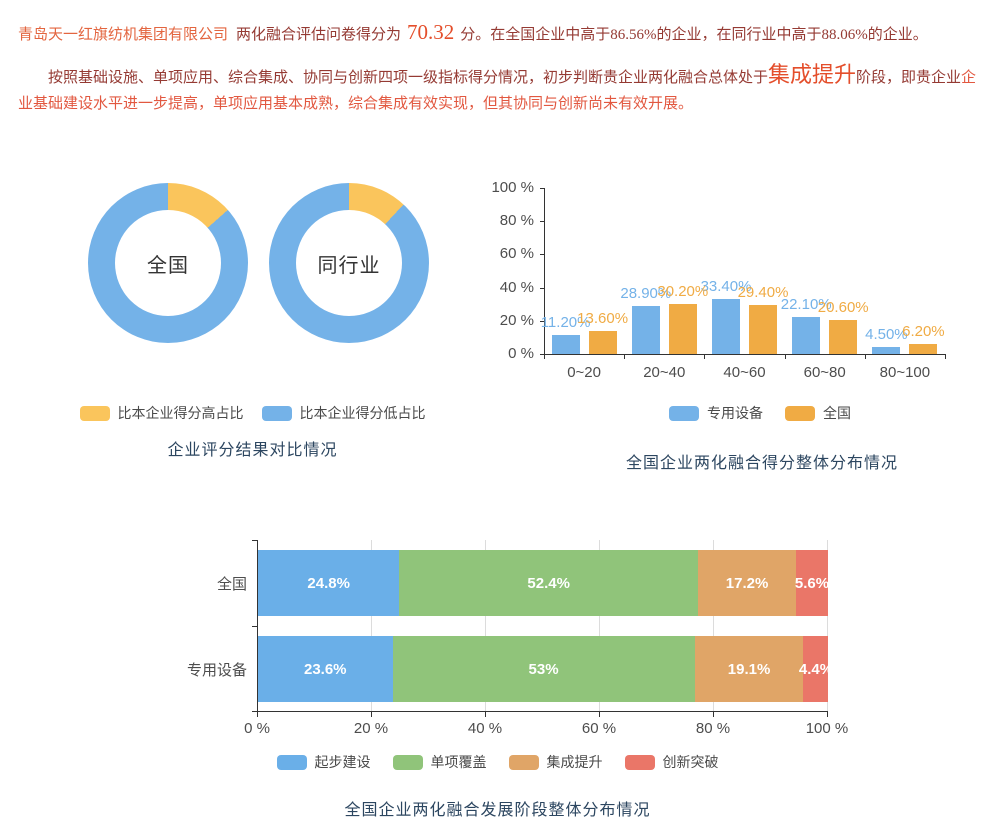 This screenshot has width=995, height=829. What do you see at coordinates (516, 254) in the screenshot?
I see `y-axis-label: 60 %` at bounding box center [516, 254].